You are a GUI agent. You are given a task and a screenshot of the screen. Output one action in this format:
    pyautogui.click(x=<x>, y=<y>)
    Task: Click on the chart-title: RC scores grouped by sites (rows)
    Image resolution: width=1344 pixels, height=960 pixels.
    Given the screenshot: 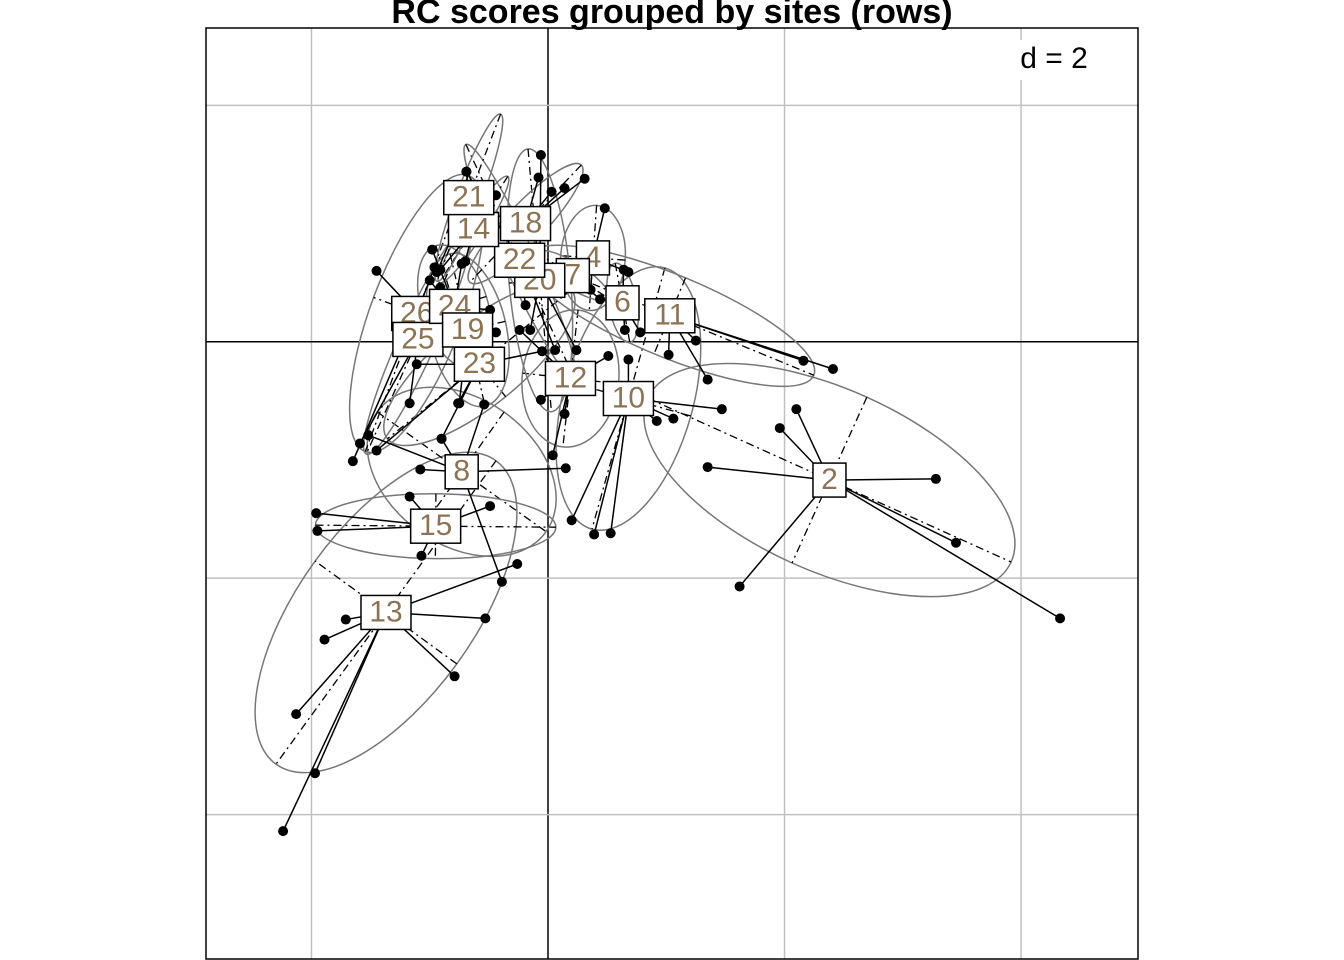 What is the action you would take?
    pyautogui.click(x=671, y=15)
    